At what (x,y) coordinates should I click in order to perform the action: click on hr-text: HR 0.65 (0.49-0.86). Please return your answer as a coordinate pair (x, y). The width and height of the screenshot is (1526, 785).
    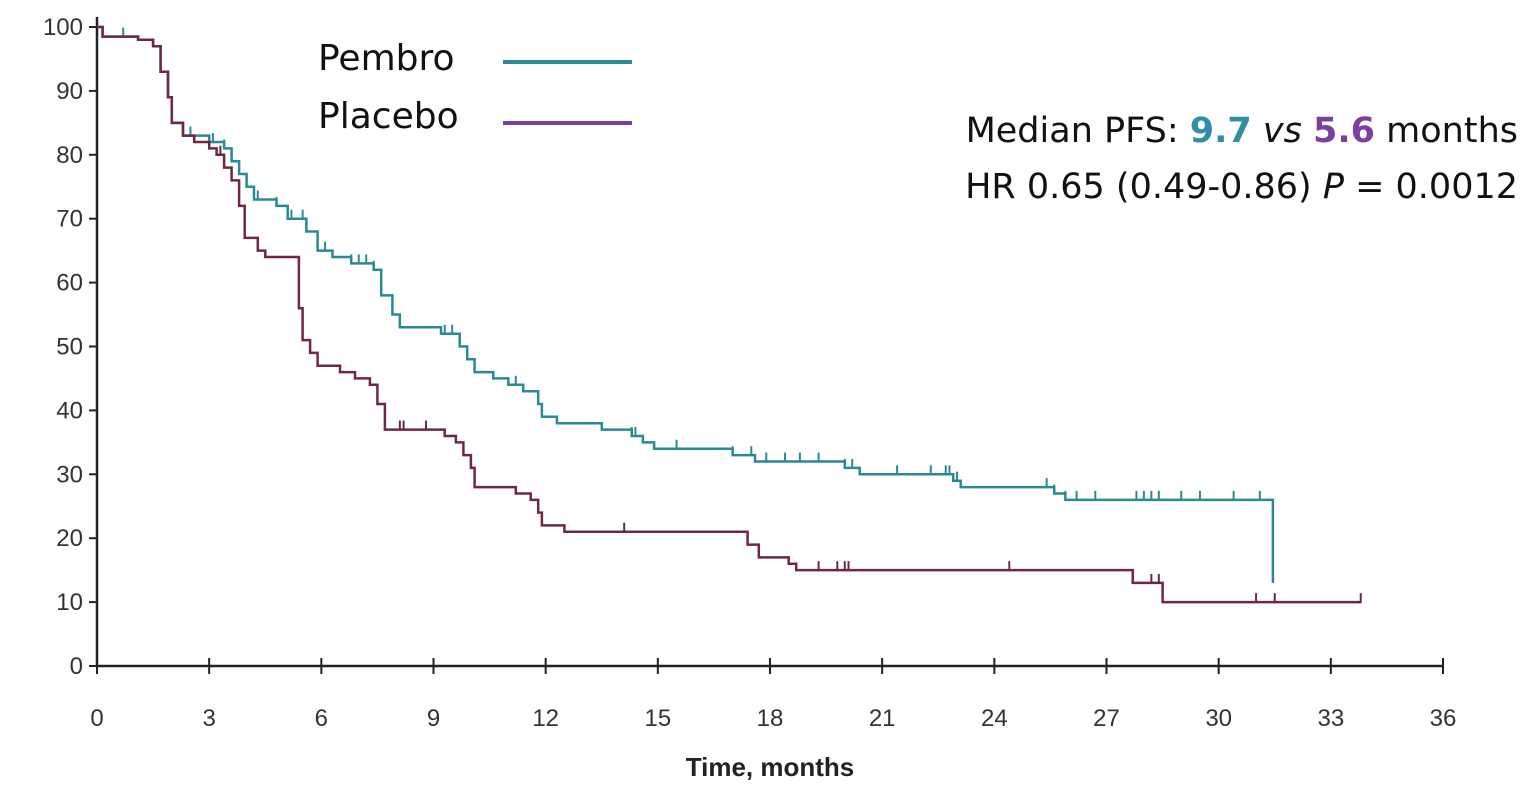
    Looking at the image, I should click on (1144, 187).